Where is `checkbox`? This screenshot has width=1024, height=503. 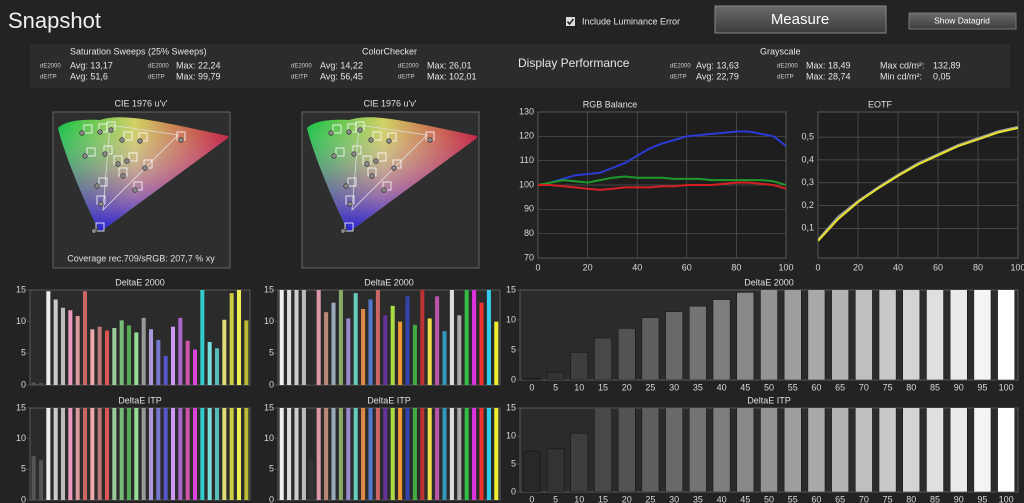
checkbox is located at coordinates (570, 21).